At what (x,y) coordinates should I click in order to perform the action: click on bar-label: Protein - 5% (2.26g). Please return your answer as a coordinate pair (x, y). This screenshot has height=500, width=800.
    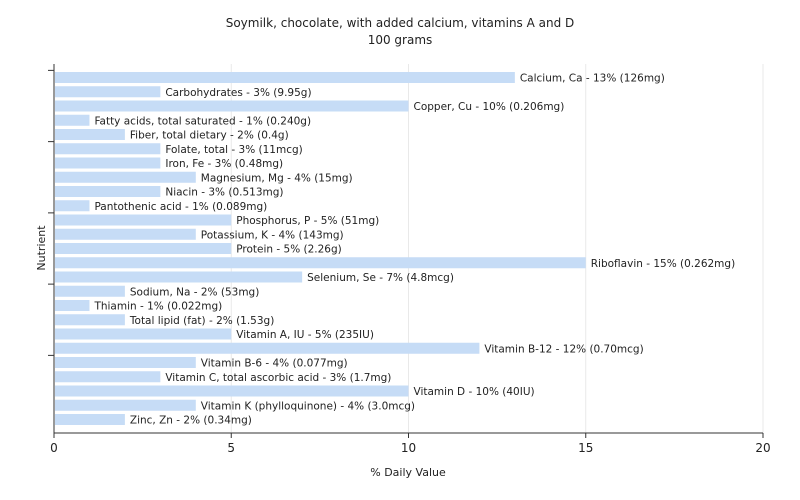
    Looking at the image, I should click on (289, 250).